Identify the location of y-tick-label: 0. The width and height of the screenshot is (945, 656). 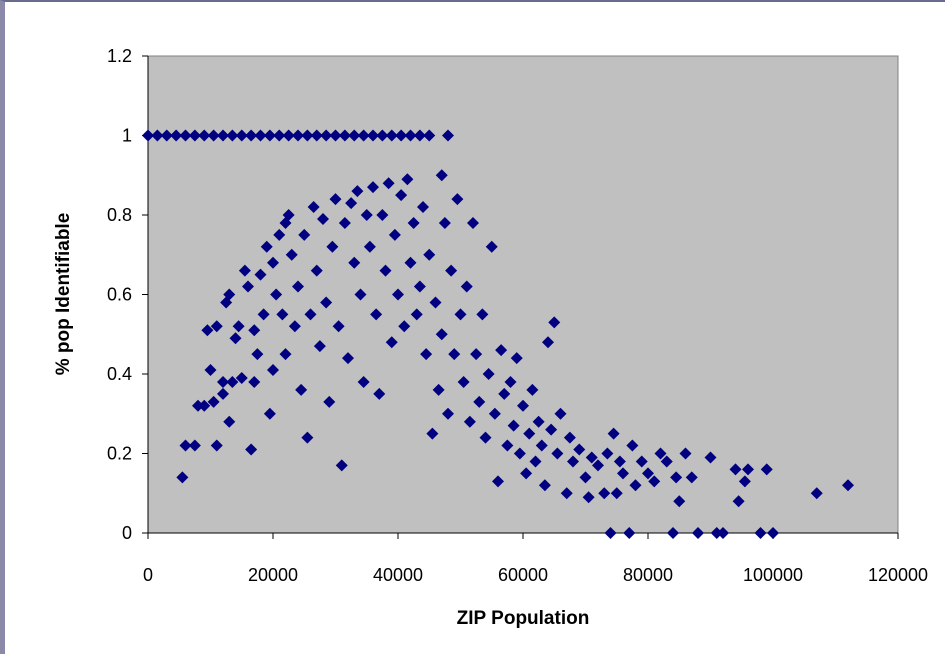
(127, 533).